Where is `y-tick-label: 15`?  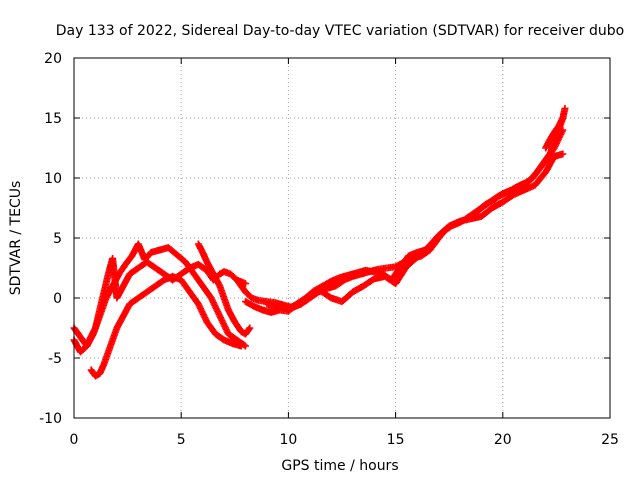
y-tick-label: 15 is located at coordinates (53, 119).